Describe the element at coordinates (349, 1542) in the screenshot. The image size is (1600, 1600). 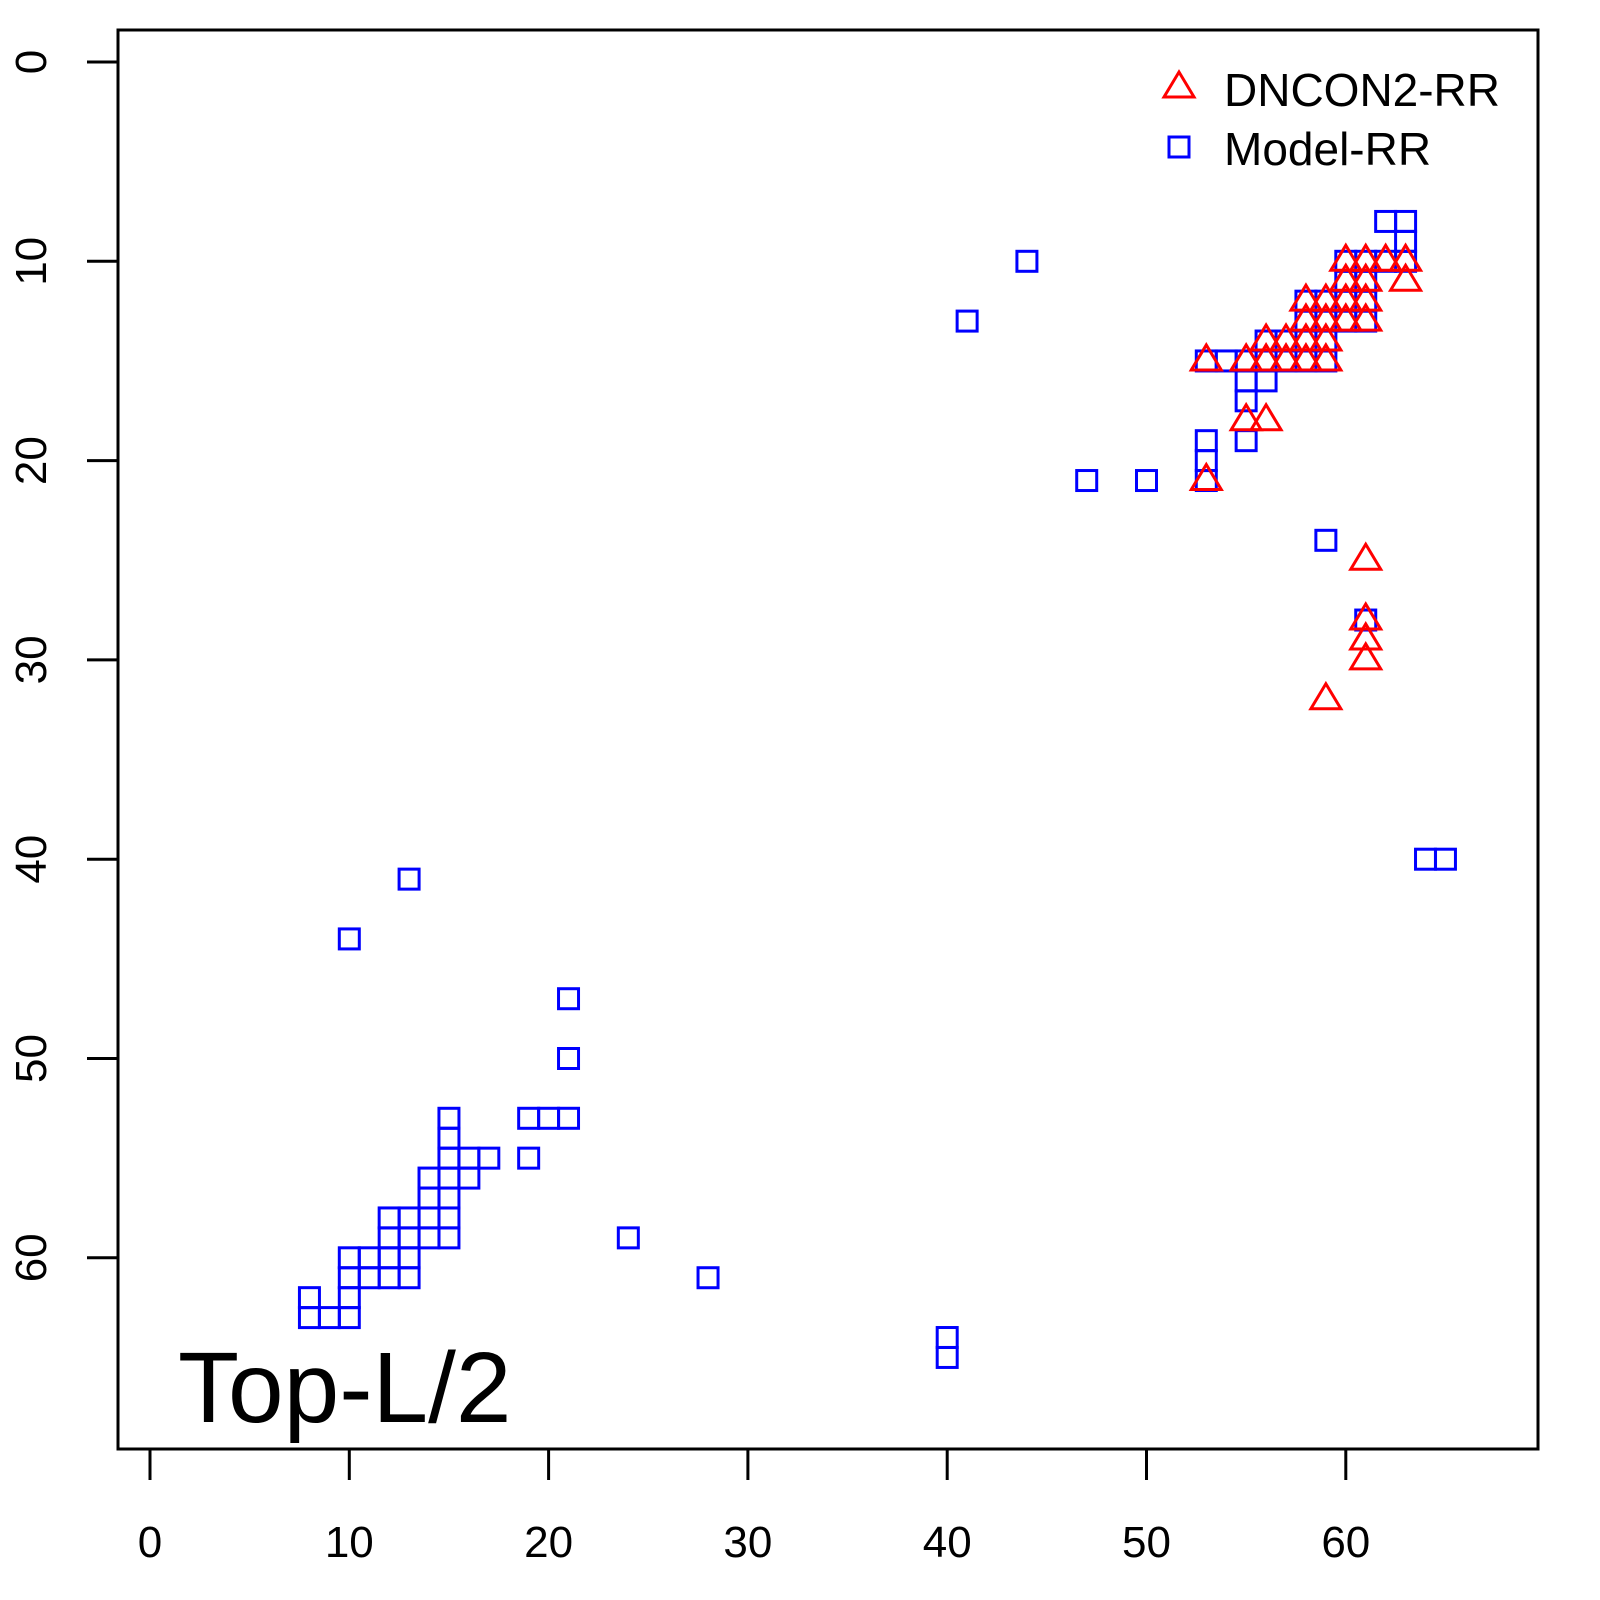
I see `x-tick-label: 10` at that location.